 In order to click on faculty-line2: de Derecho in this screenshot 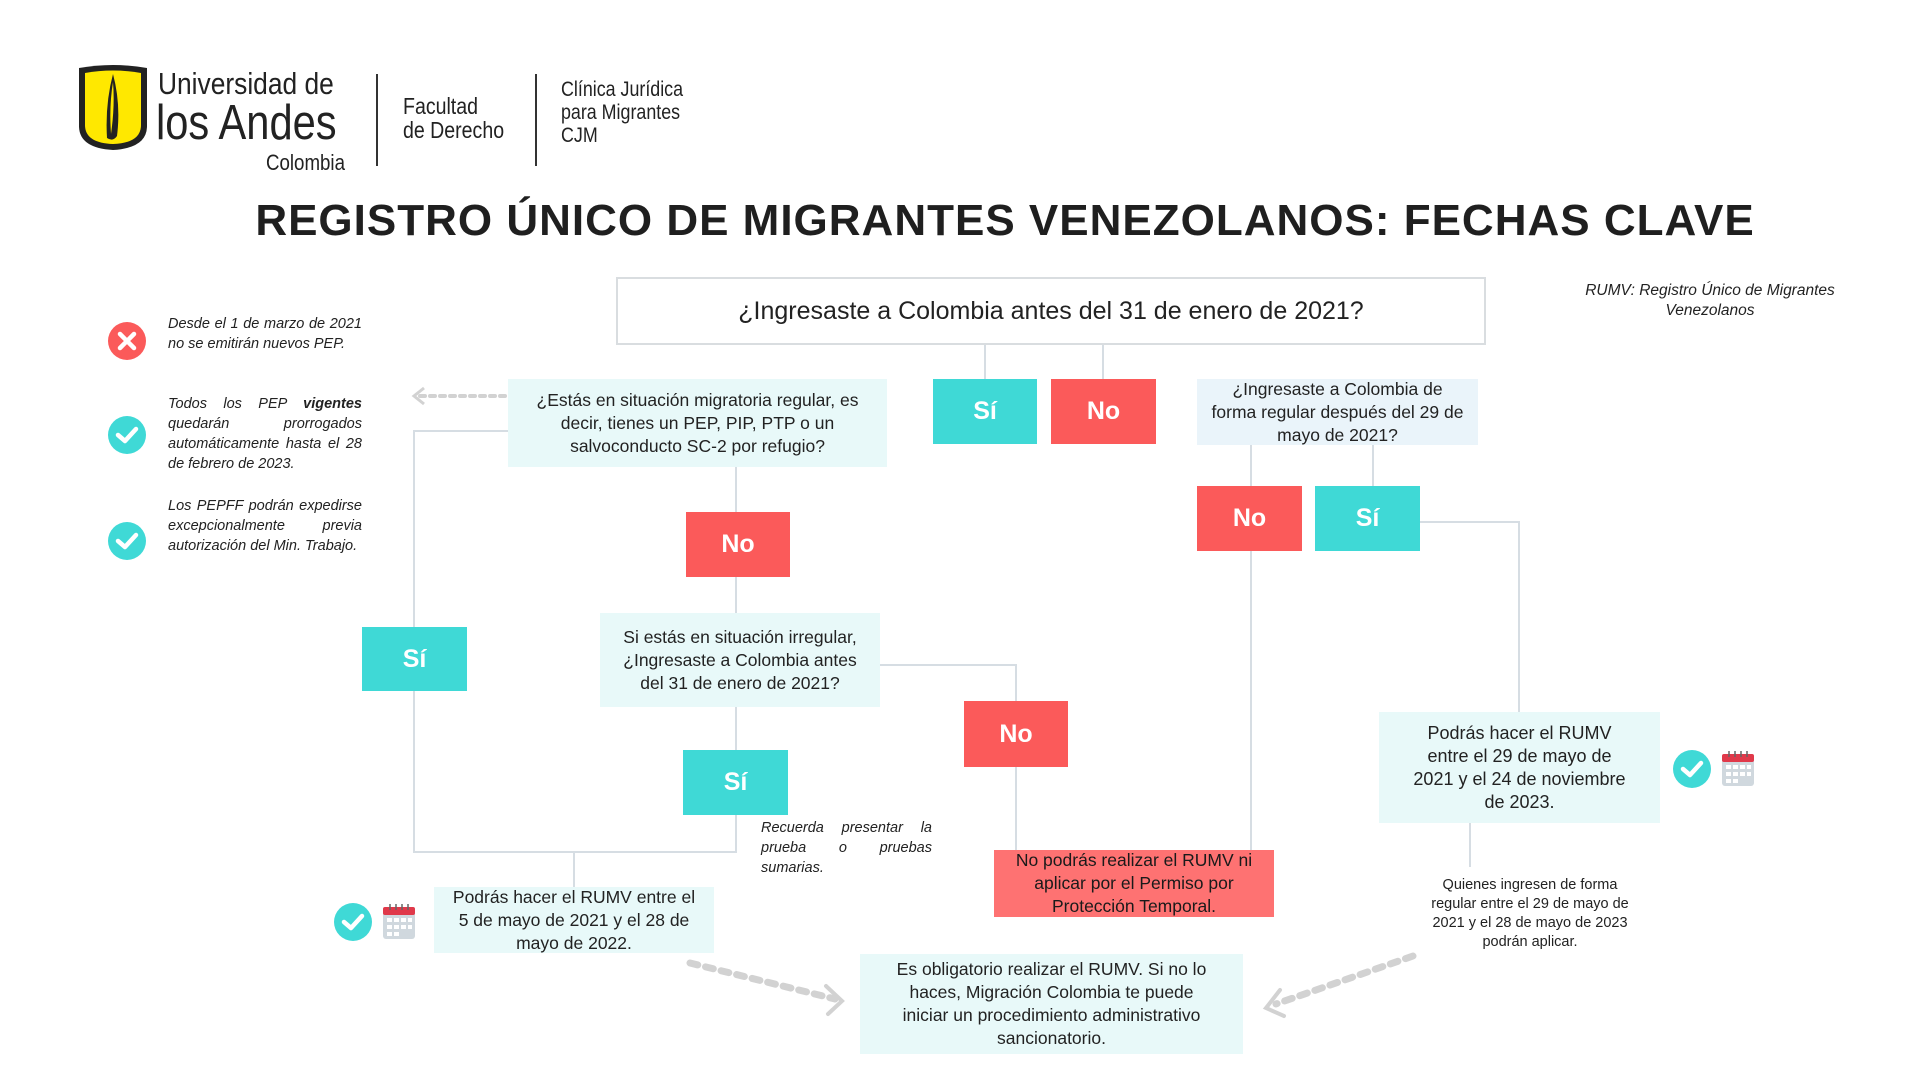, I will do `click(454, 130)`.